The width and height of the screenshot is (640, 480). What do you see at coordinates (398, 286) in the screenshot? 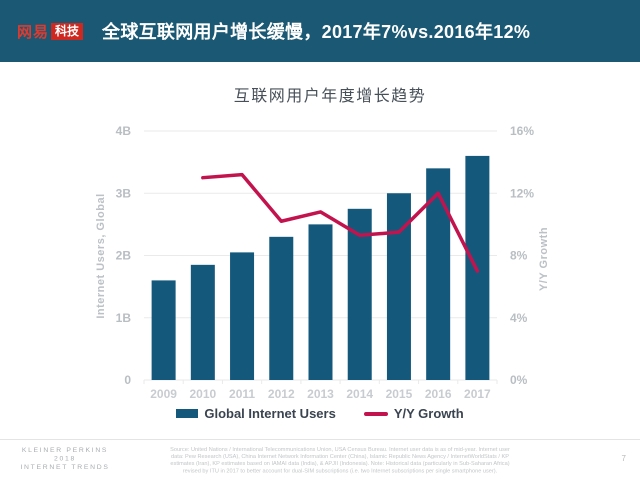
I see `bar-2015` at bounding box center [398, 286].